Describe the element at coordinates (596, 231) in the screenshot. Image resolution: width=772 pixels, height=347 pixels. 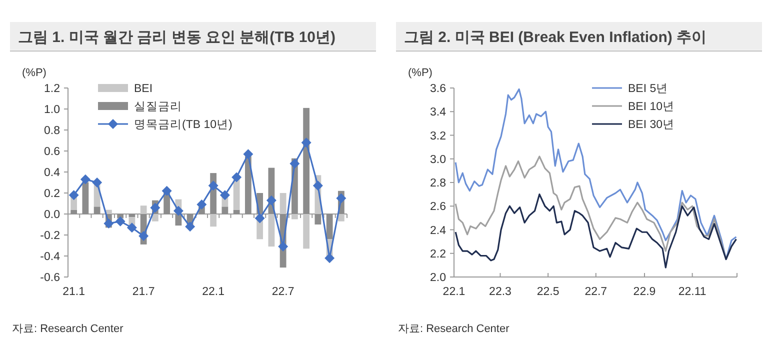
I see `line-series` at that location.